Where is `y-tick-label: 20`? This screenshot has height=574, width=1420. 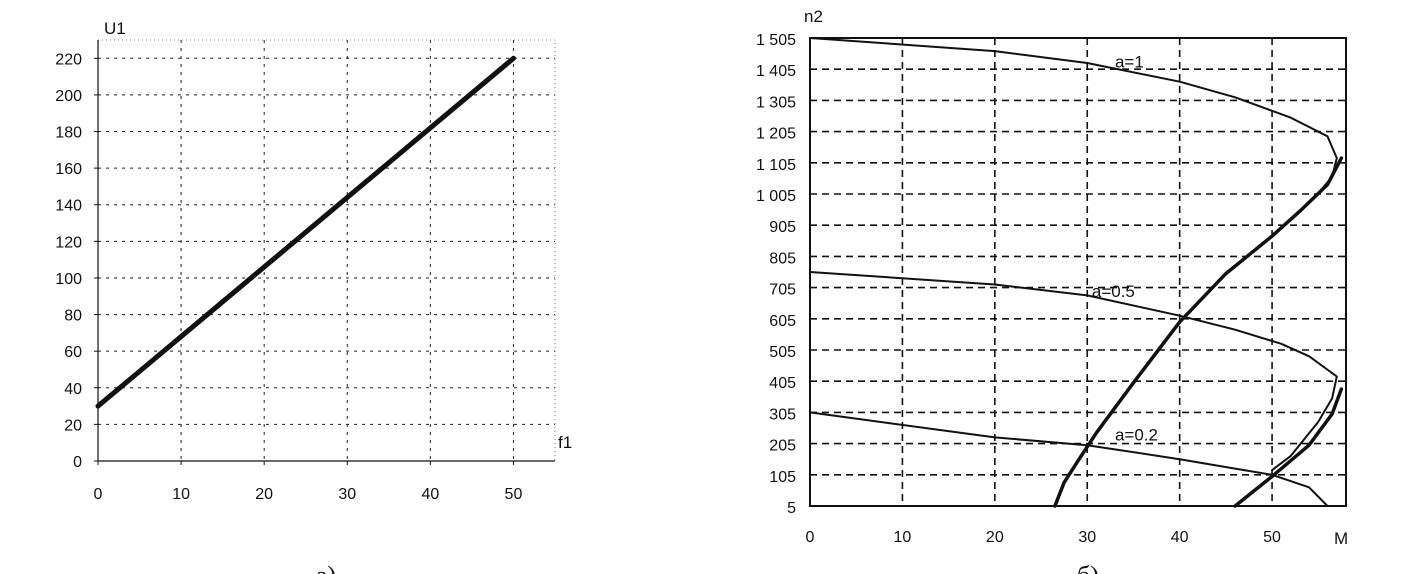
y-tick-label: 20 is located at coordinates (73, 425).